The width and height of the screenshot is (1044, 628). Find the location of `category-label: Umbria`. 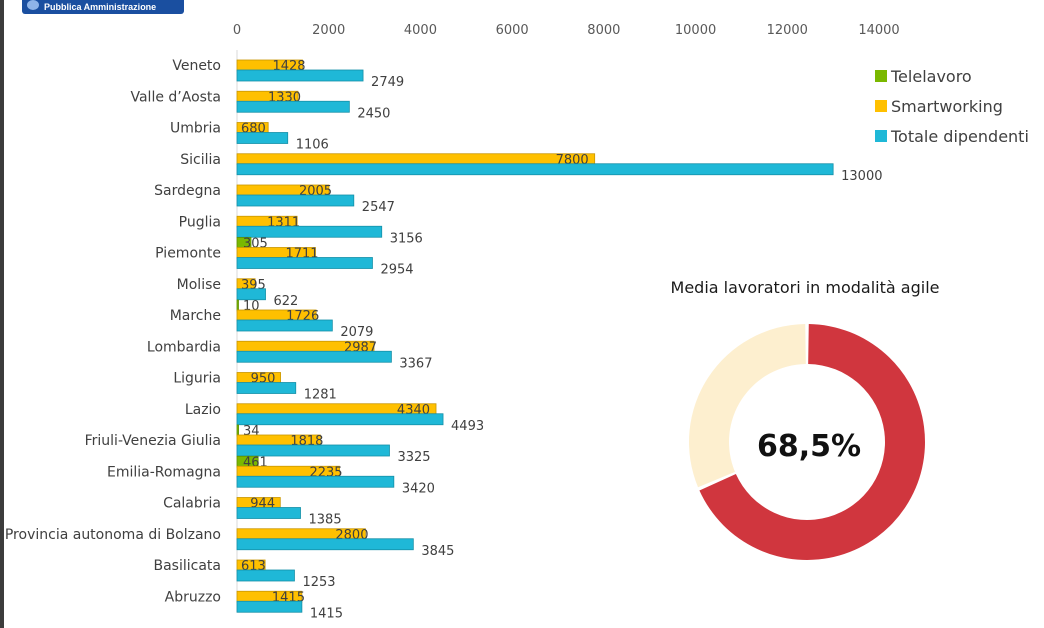

category-label: Umbria is located at coordinates (195, 129).